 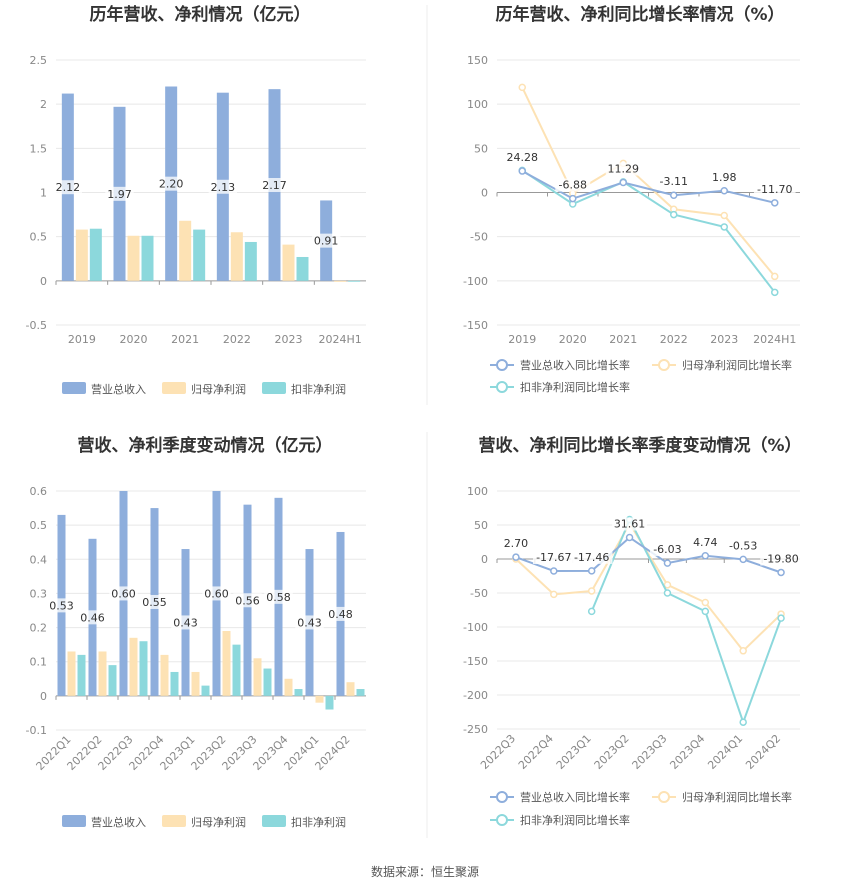 I want to click on x-tick-label: 2024Q2, so click(x=333, y=753).